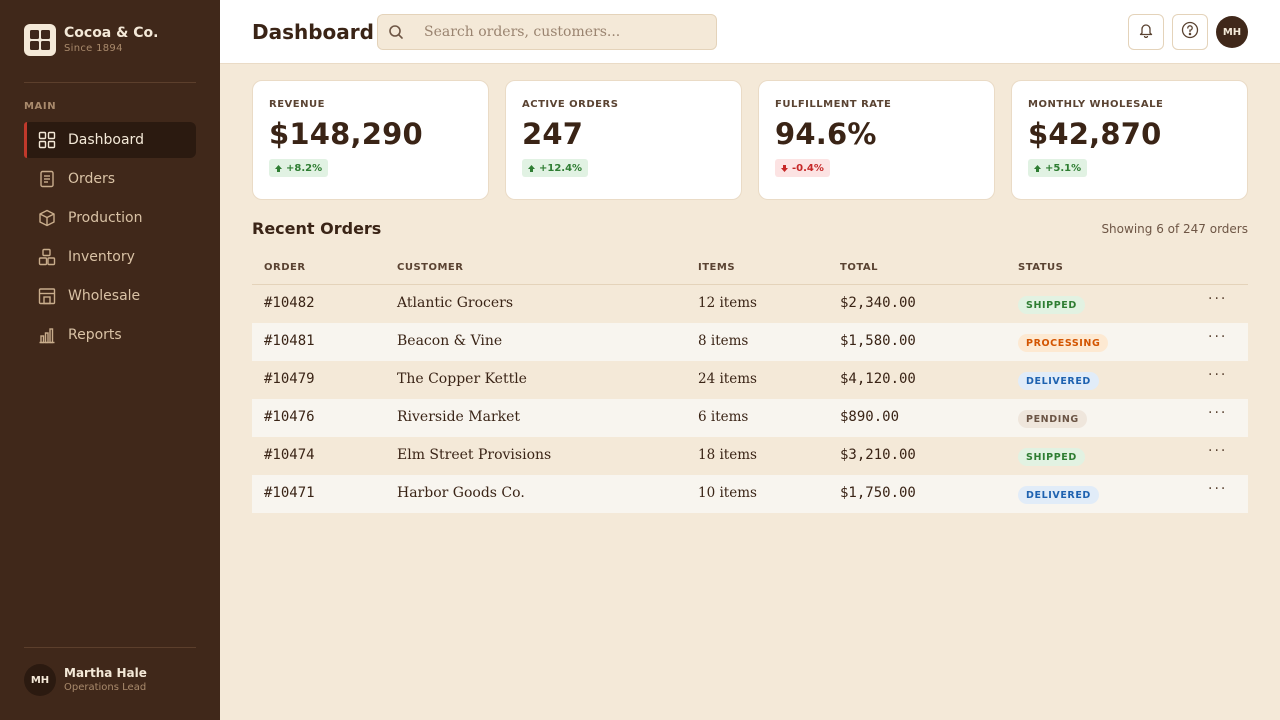 The image size is (1280, 720). What do you see at coordinates (784, 168) in the screenshot?
I see `arrow-down-icon` at bounding box center [784, 168].